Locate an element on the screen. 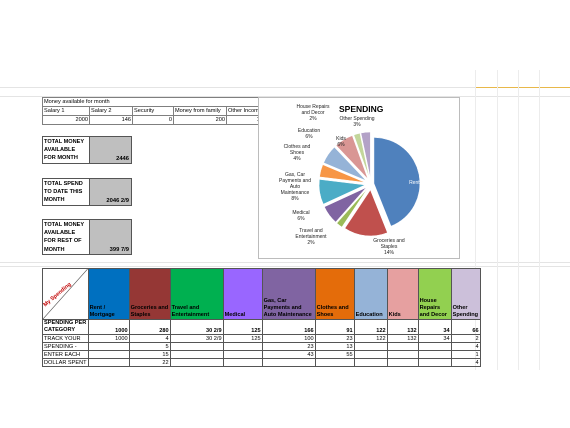  pie-slice-label: Kids 6% is located at coordinates (341, 142).